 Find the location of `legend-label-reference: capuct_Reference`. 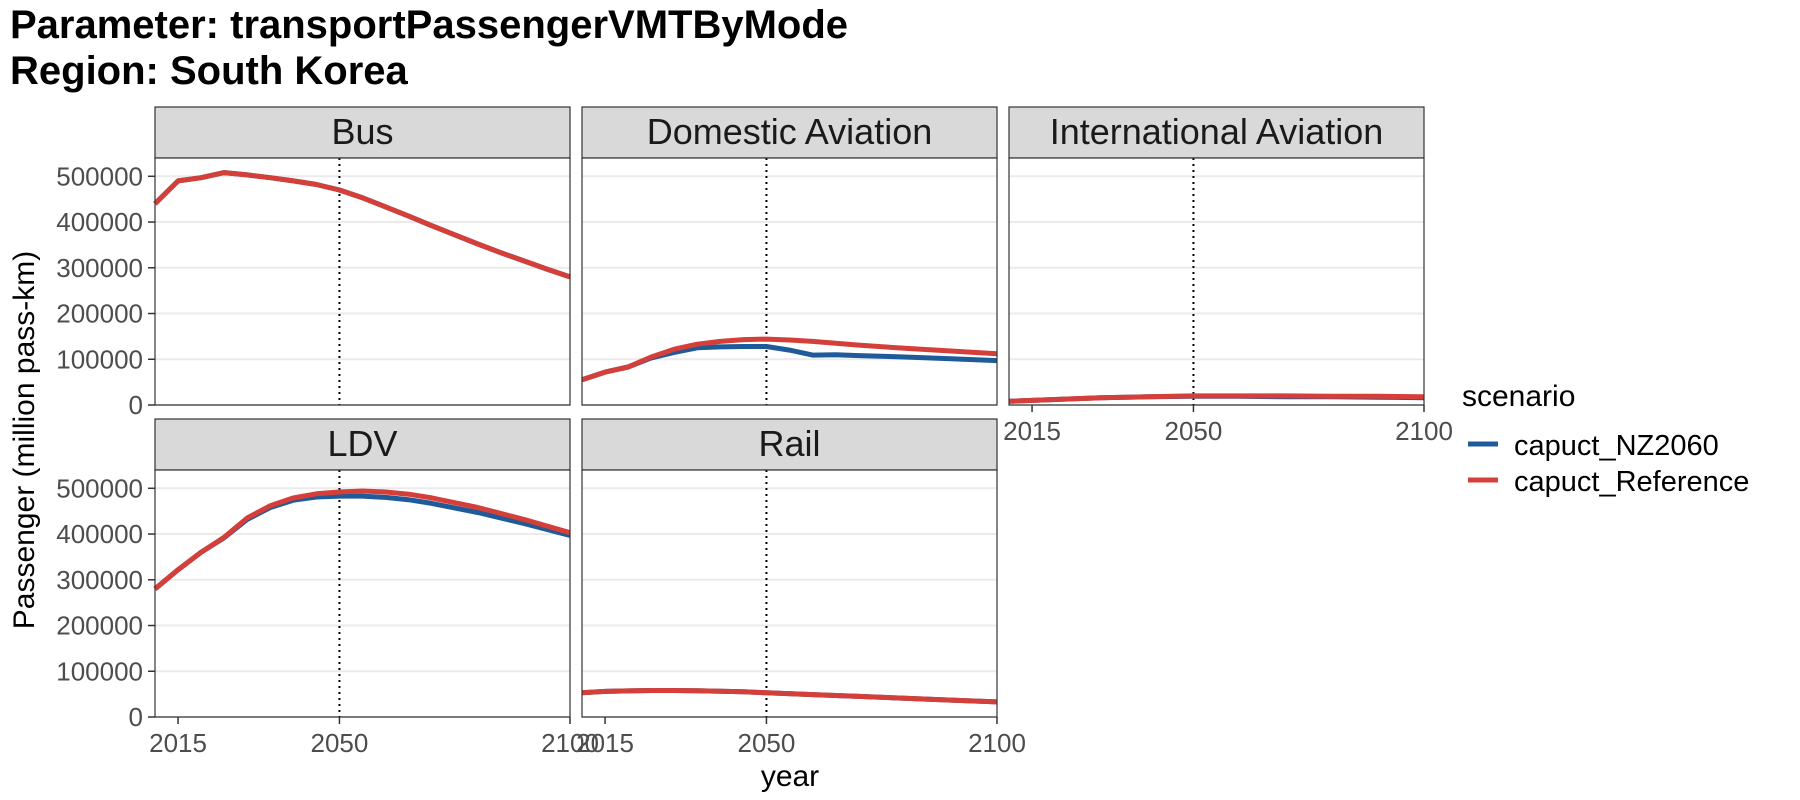

legend-label-reference: capuct_Reference is located at coordinates (1631, 482).